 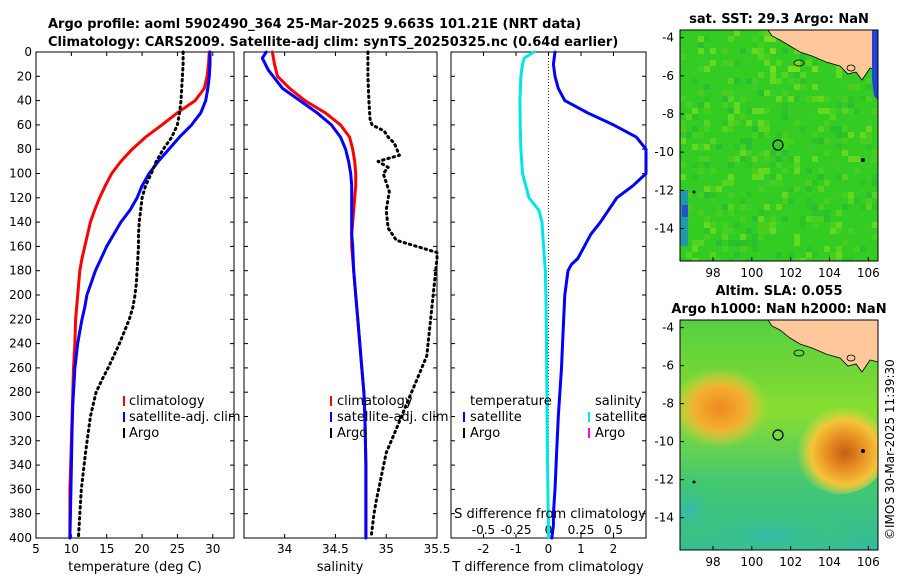 I want to click on legend-swatch-t-satellite, so click(x=464, y=417).